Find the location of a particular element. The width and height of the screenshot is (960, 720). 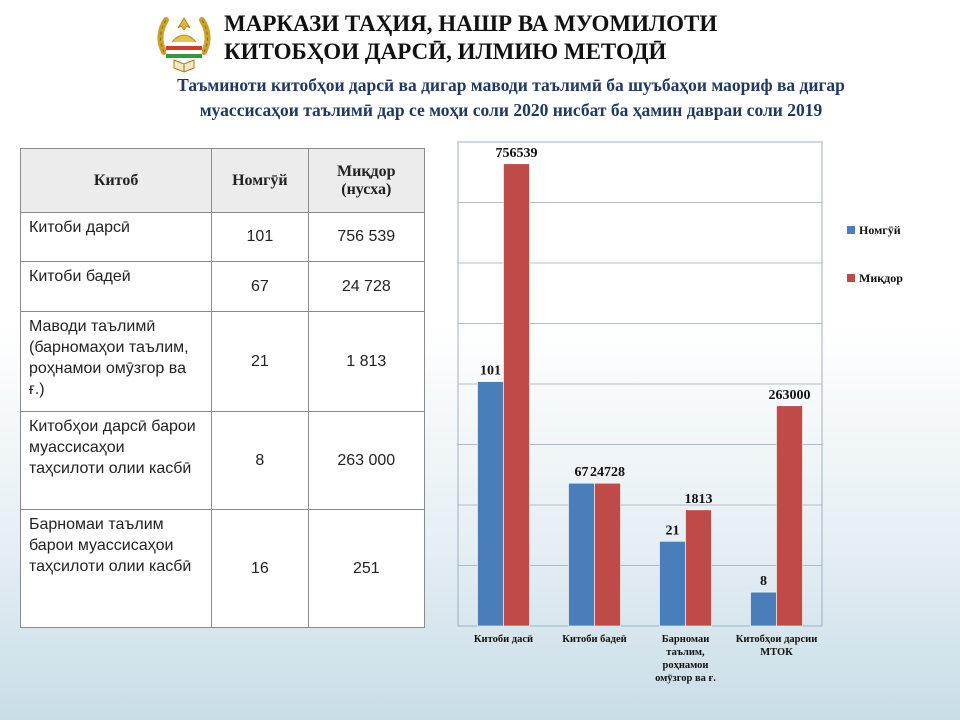

emblem-logo is located at coordinates (184, 45).